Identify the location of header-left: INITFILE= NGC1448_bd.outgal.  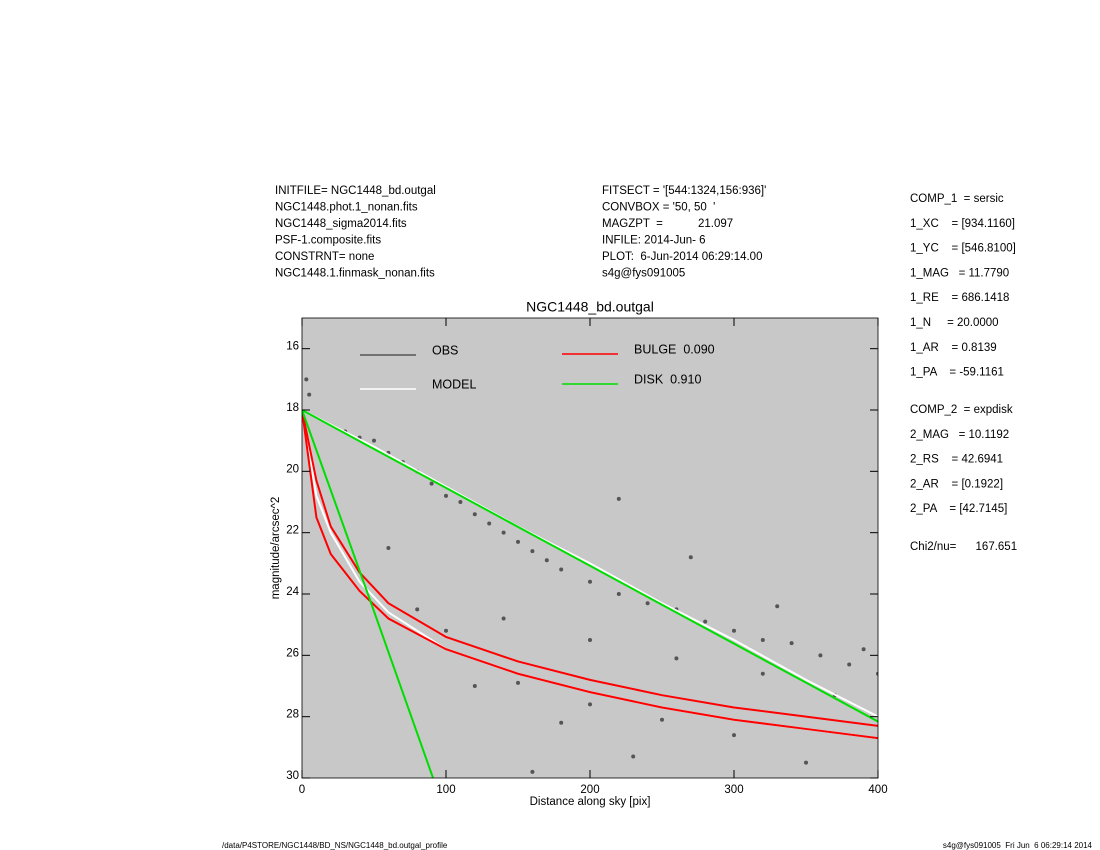
(355, 191).